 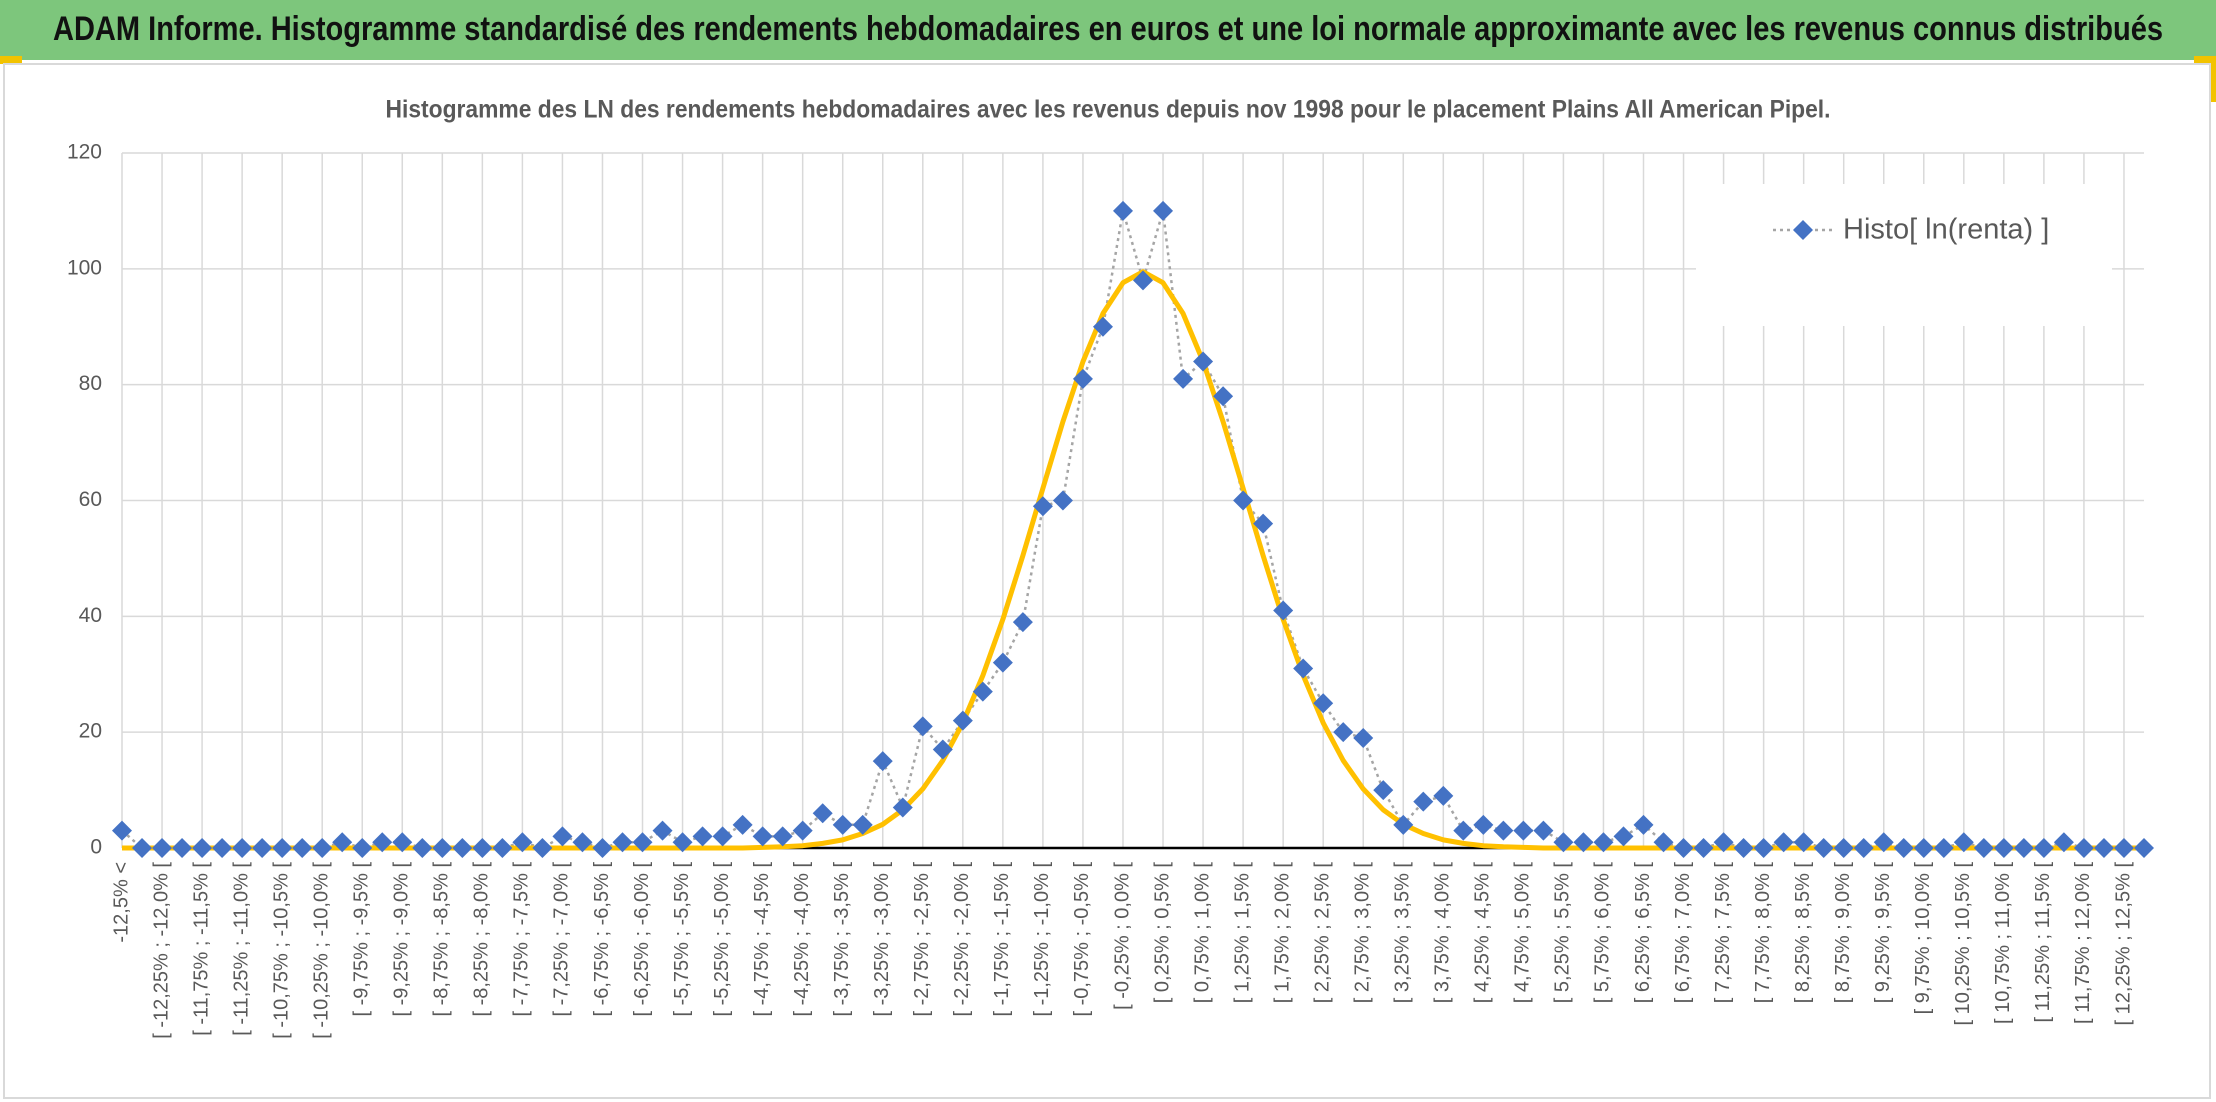 What do you see at coordinates (1042, 939) in the screenshot?
I see `x-tick-label: [ -1,25% ; -1,0% [` at bounding box center [1042, 939].